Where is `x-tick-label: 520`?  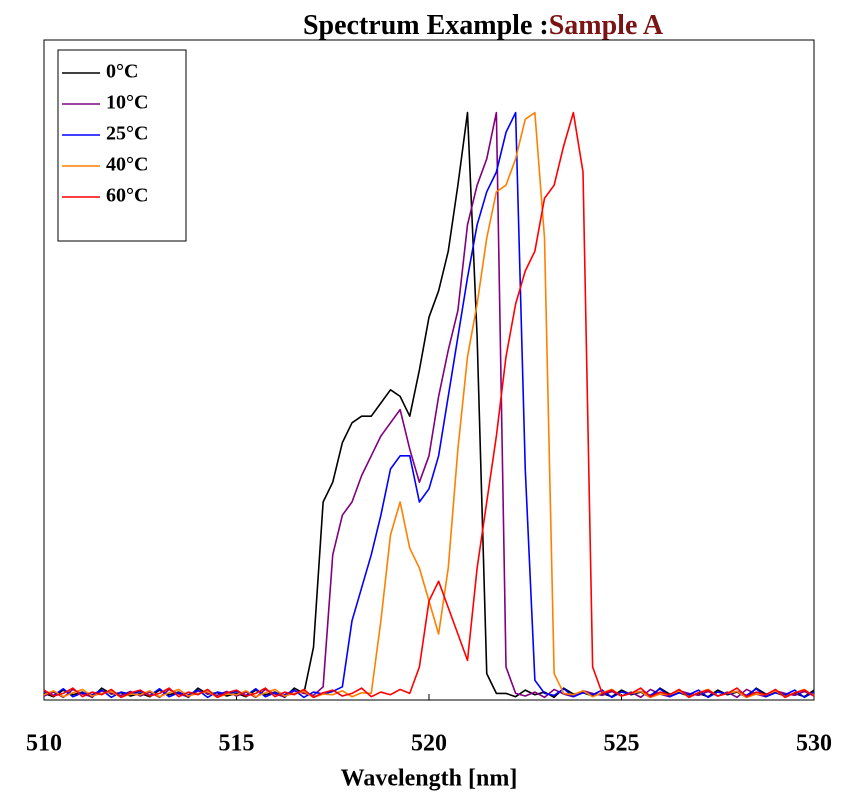
x-tick-label: 520 is located at coordinates (429, 744).